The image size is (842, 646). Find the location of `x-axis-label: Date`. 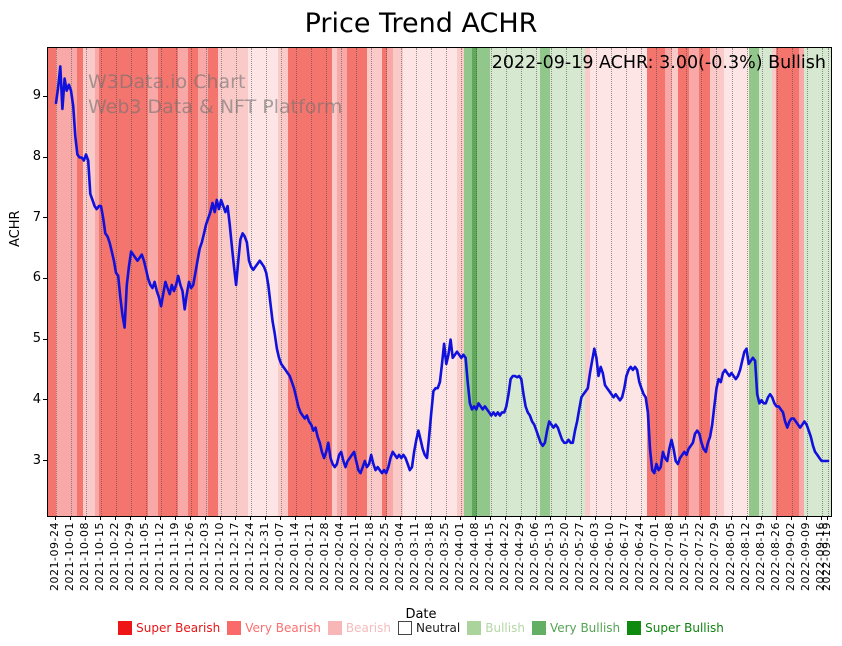

x-axis-label: Date is located at coordinates (421, 614).